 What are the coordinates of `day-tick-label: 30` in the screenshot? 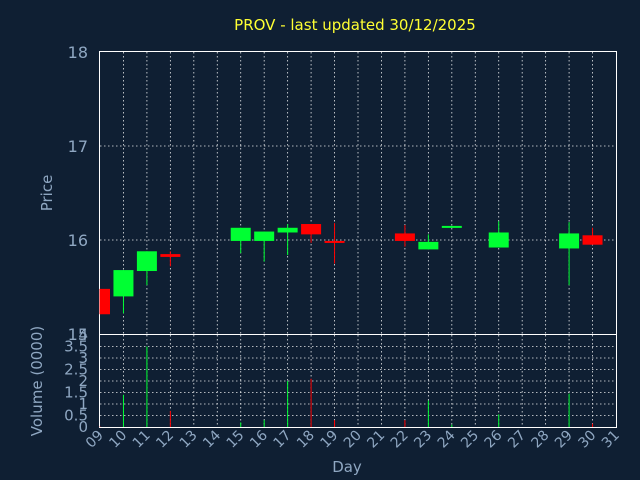 It's located at (587, 440).